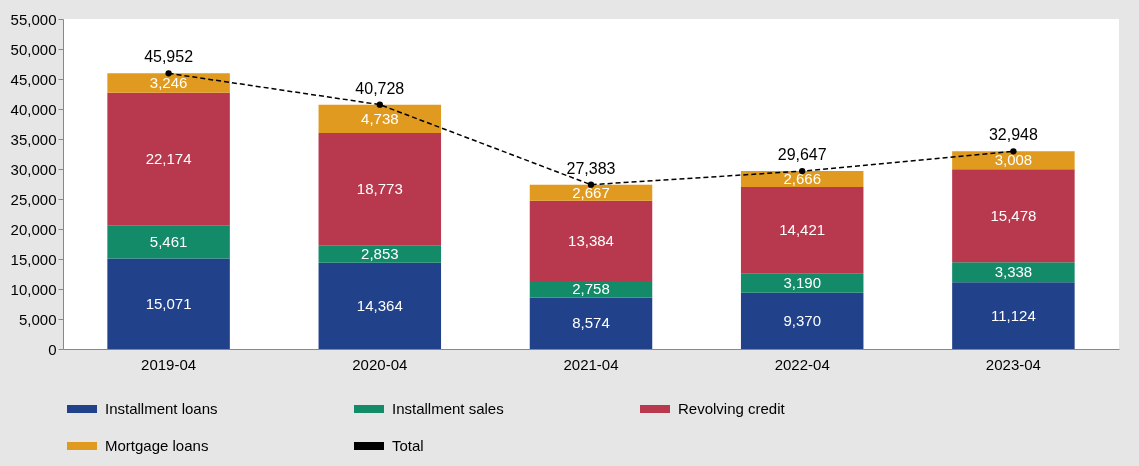  What do you see at coordinates (802, 179) in the screenshot?
I see `data-label: 2,666` at bounding box center [802, 179].